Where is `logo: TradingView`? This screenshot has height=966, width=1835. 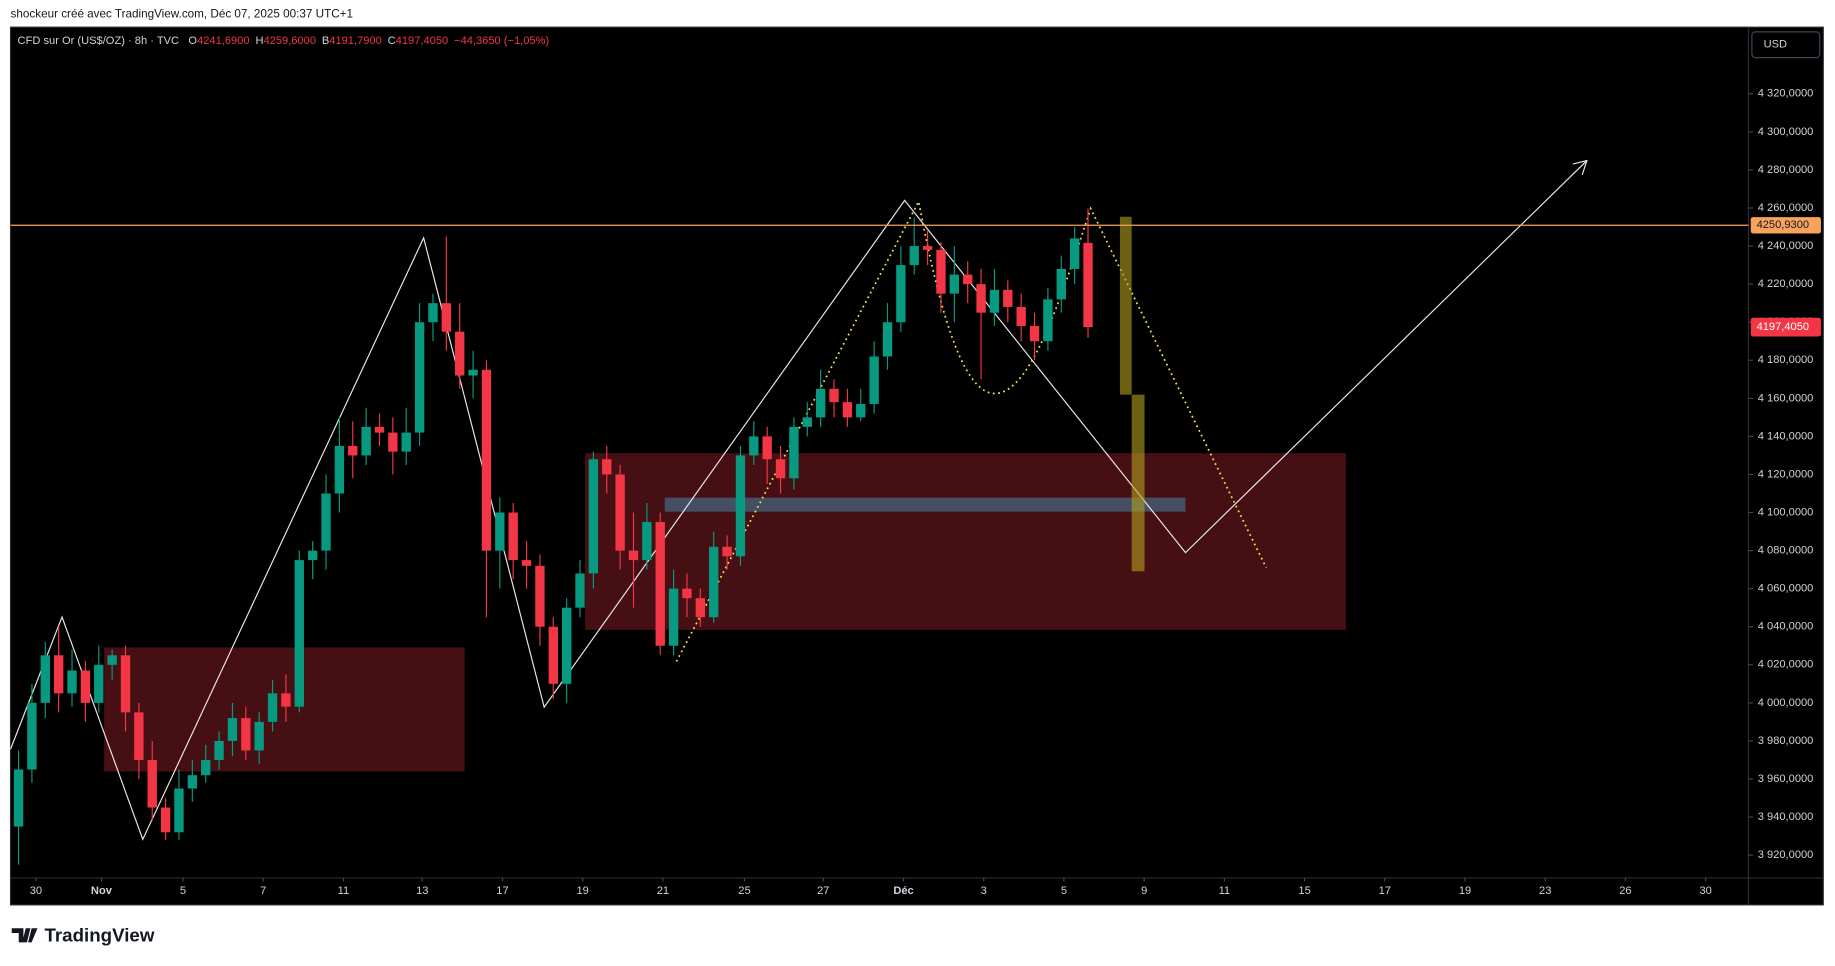
logo: TradingView is located at coordinates (83, 934).